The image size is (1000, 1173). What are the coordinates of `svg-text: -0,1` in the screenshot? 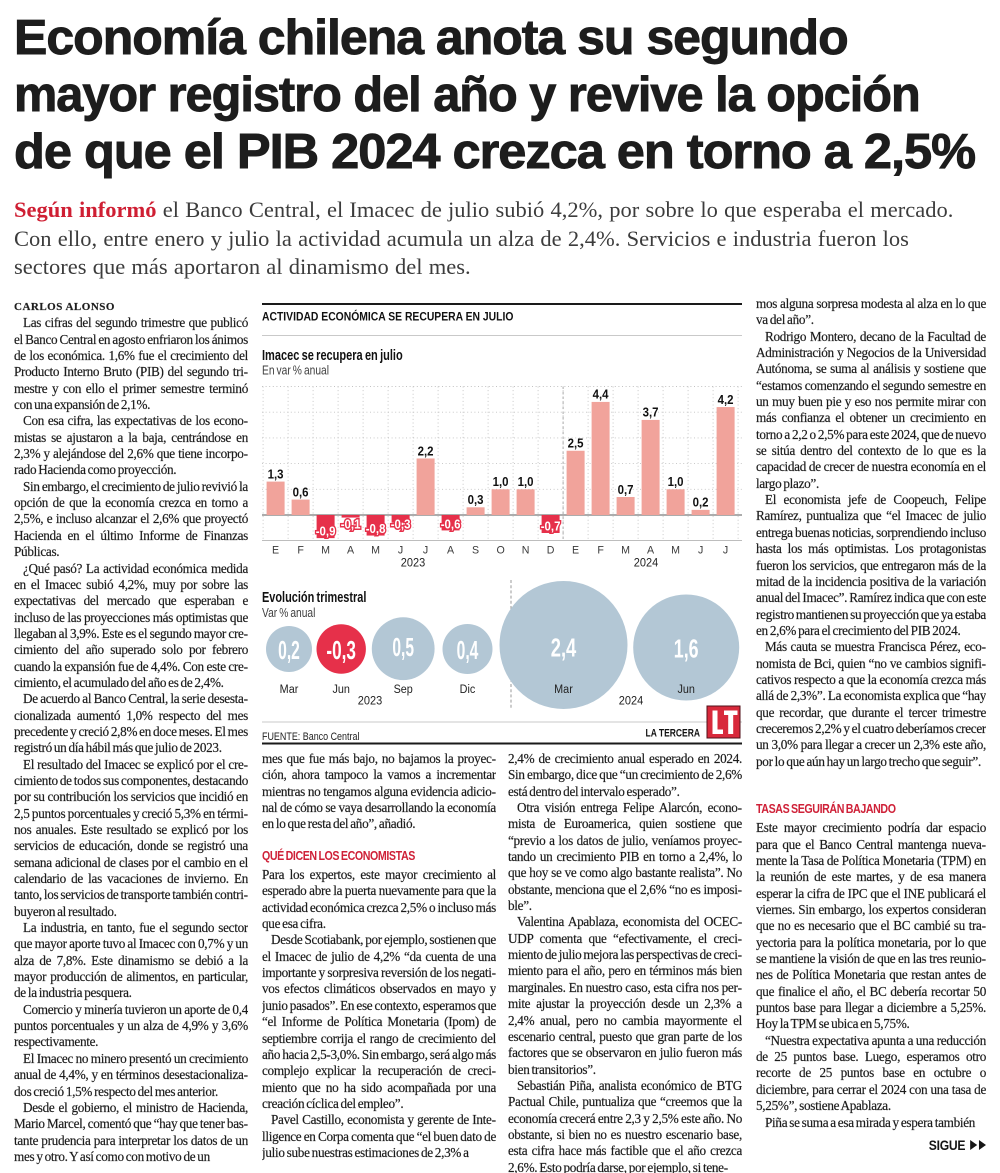 It's located at (351, 524).